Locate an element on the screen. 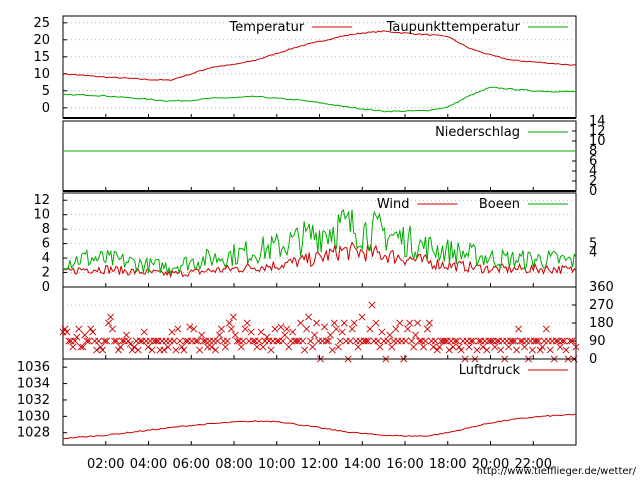 The image size is (640, 480). wind-y-tick-label: 0 is located at coordinates (46, 287).